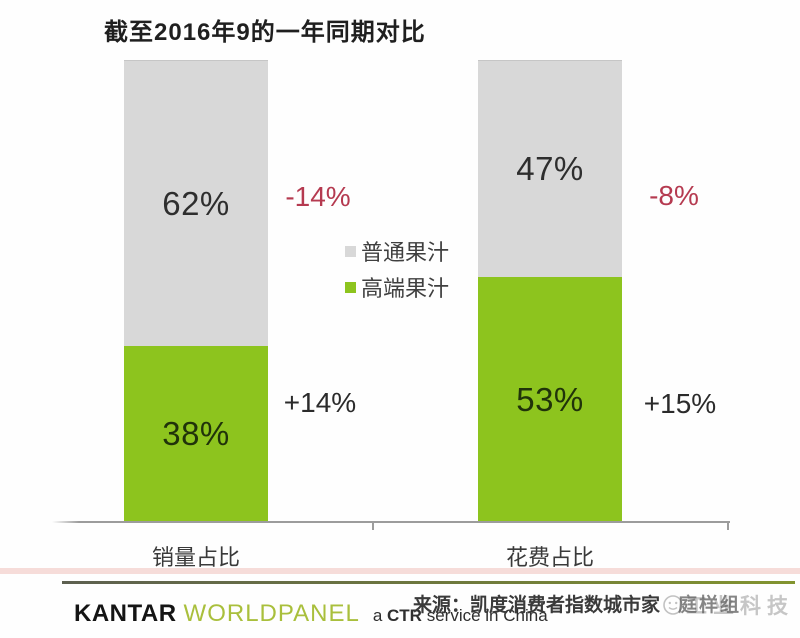 This screenshot has width=800, height=638. I want to click on category-label: 花费占比, so click(549, 557).